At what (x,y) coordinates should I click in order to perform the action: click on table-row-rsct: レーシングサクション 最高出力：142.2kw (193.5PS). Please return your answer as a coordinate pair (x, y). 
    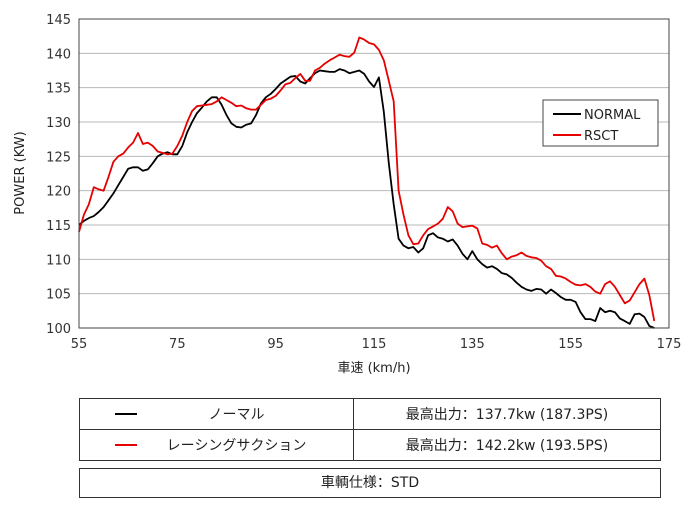
    Looking at the image, I should click on (370, 445).